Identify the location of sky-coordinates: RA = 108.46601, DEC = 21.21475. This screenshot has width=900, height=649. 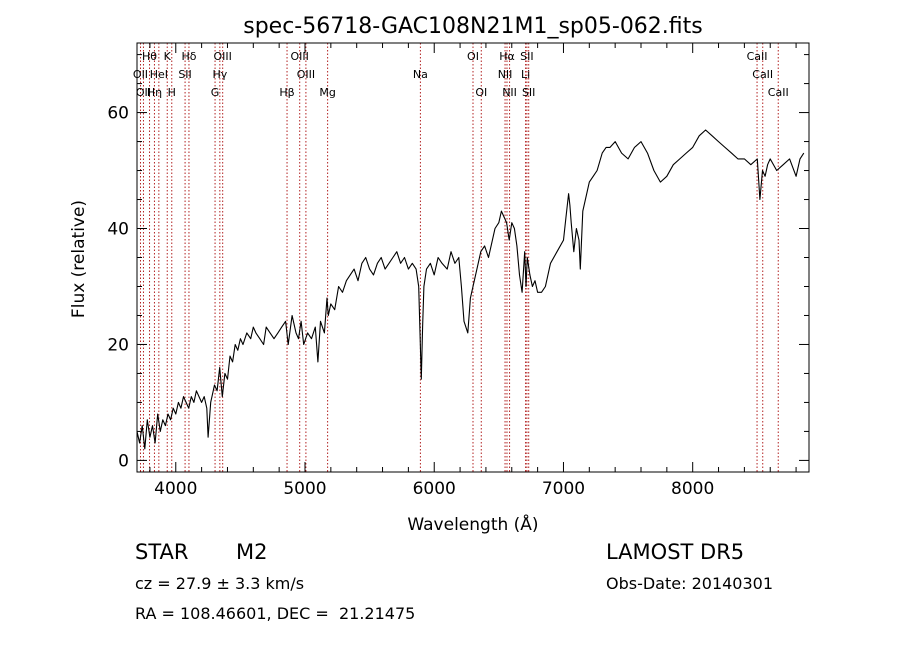
(275, 613).